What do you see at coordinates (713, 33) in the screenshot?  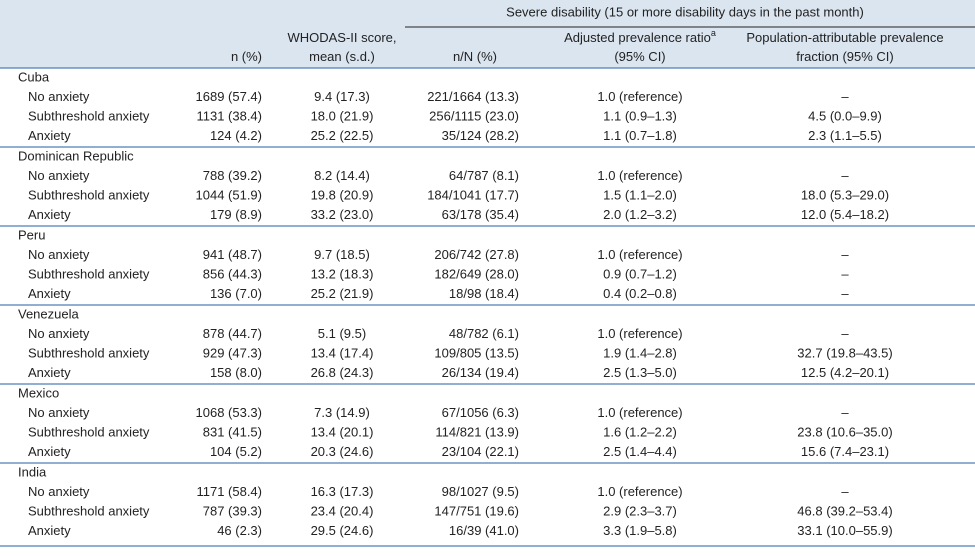 I see `superscript: a` at bounding box center [713, 33].